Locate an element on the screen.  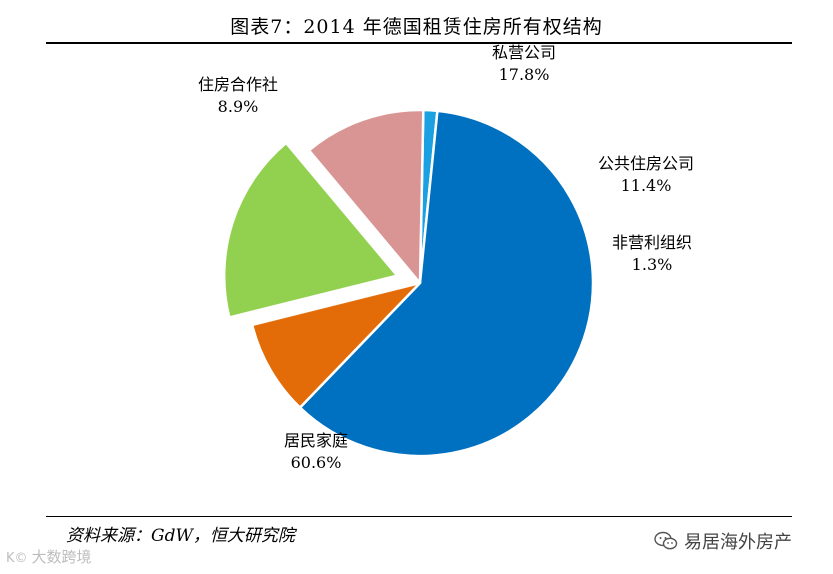
slice-label-2: 居民家庭 60.6% is located at coordinates (316, 452).